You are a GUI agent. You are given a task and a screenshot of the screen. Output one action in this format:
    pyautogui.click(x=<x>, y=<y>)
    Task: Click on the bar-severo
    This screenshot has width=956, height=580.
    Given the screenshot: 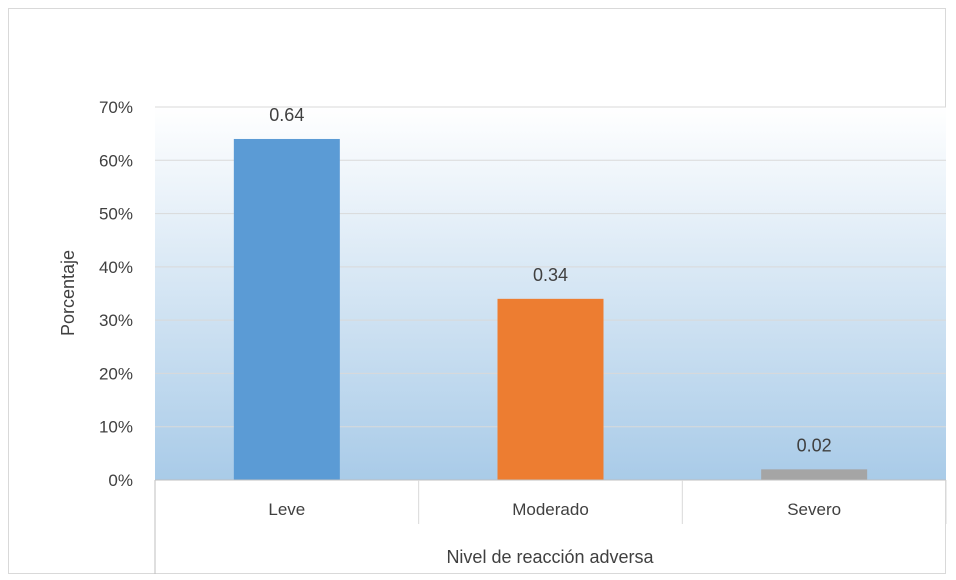 What is the action you would take?
    pyautogui.click(x=814, y=474)
    